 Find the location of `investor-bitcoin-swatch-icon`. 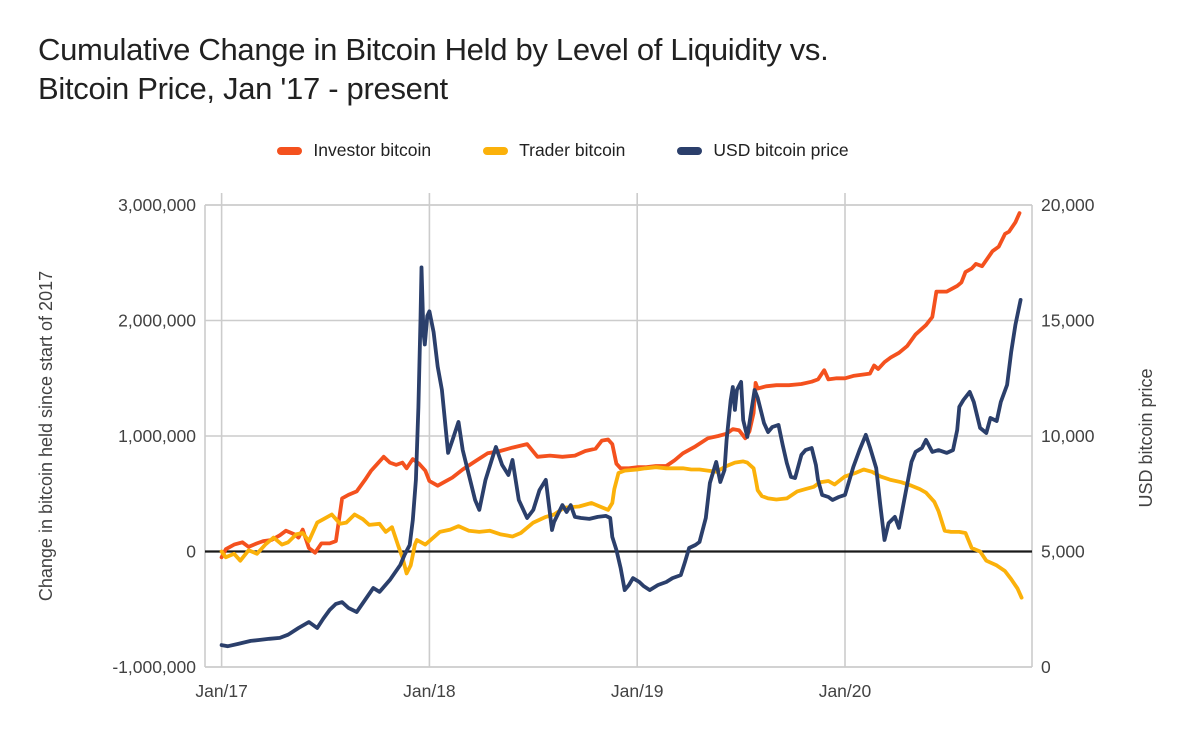

investor-bitcoin-swatch-icon is located at coordinates (290, 150).